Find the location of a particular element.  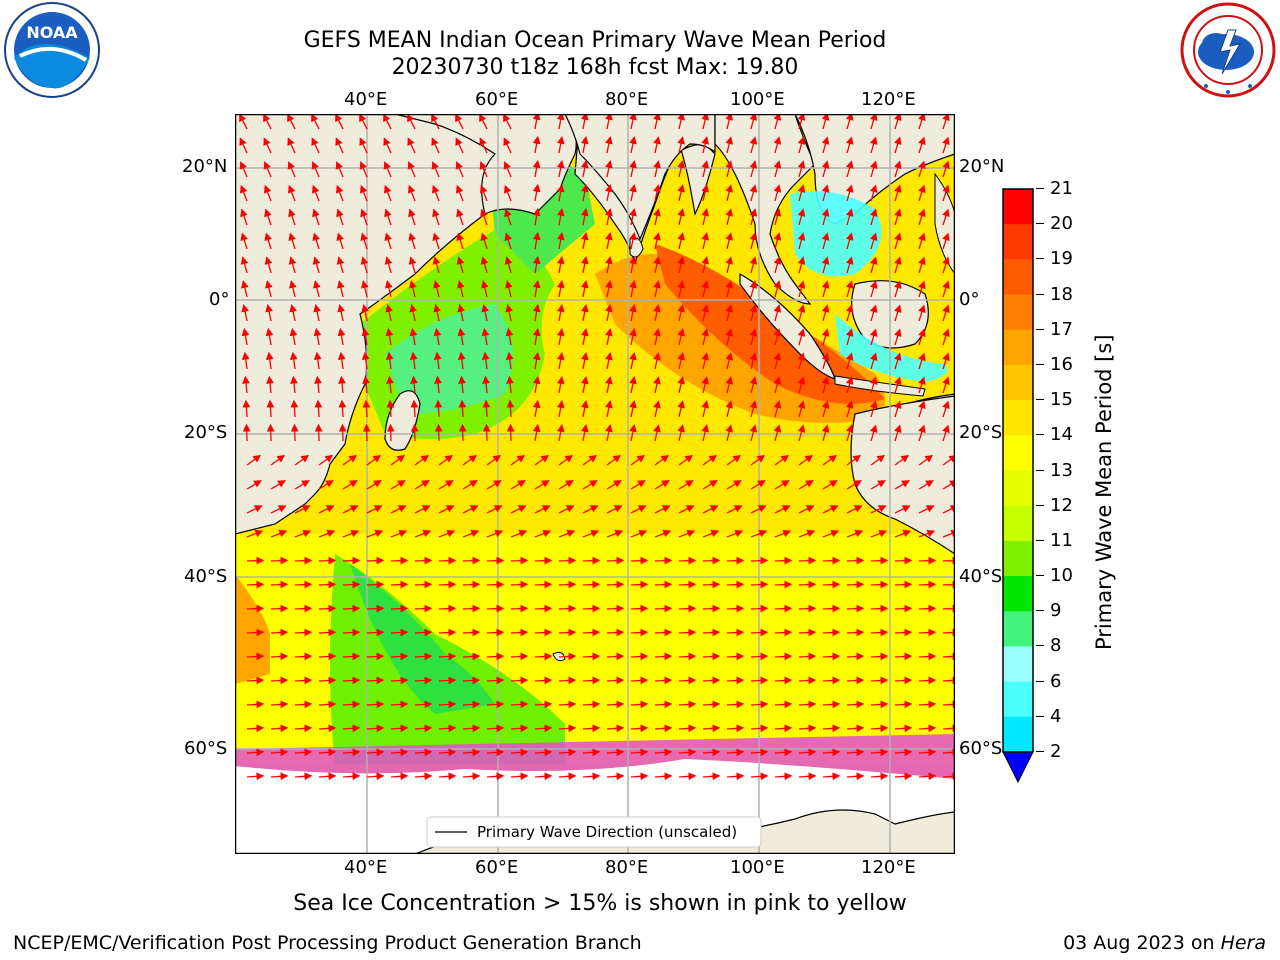

colorbar-tick-label: 20 is located at coordinates (1061, 224).